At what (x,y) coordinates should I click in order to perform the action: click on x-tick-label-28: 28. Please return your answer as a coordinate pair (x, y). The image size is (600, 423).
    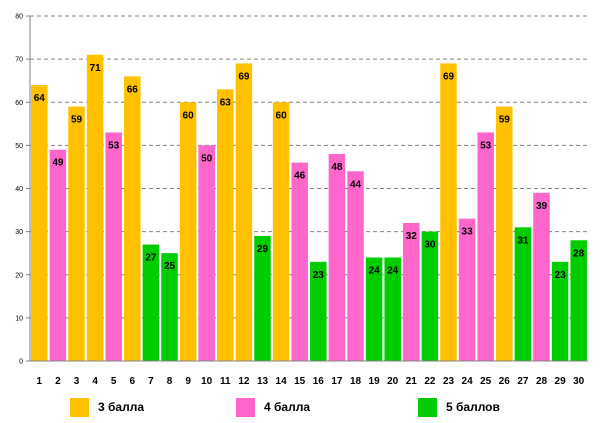
    Looking at the image, I should click on (542, 381).